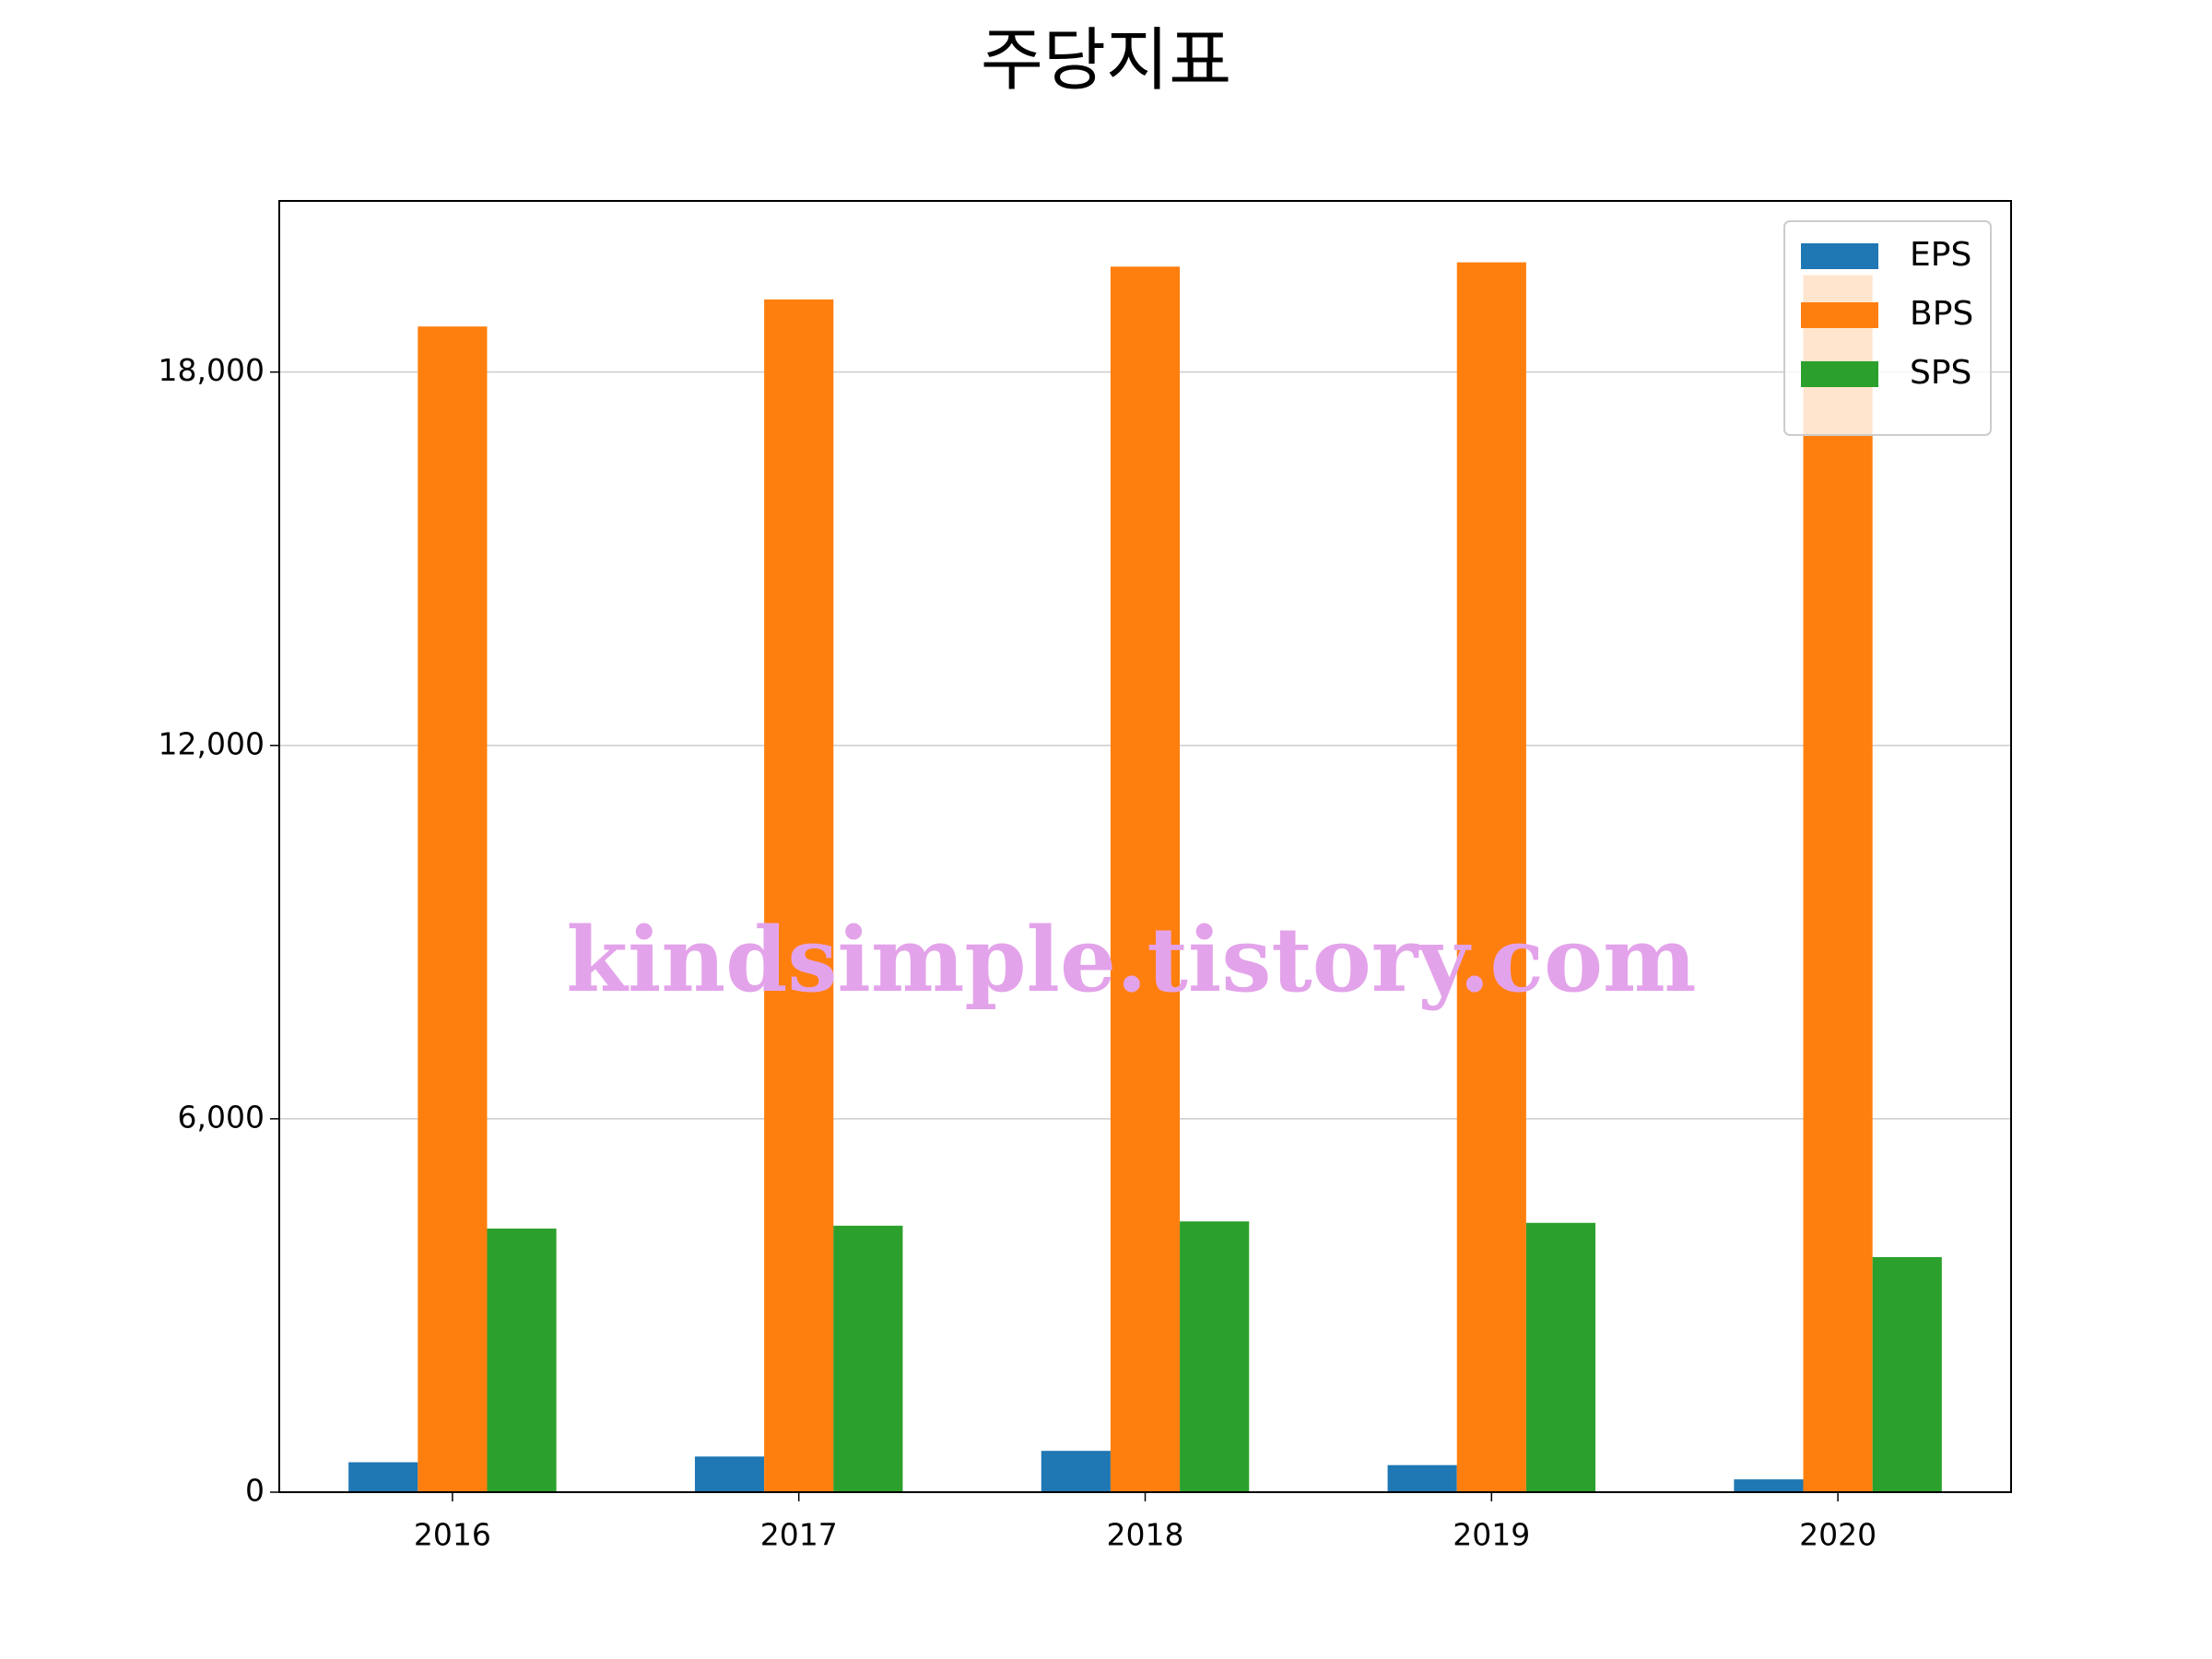 This screenshot has height=1659, width=2212. I want to click on x-tick-label: 2018, so click(1145, 1535).